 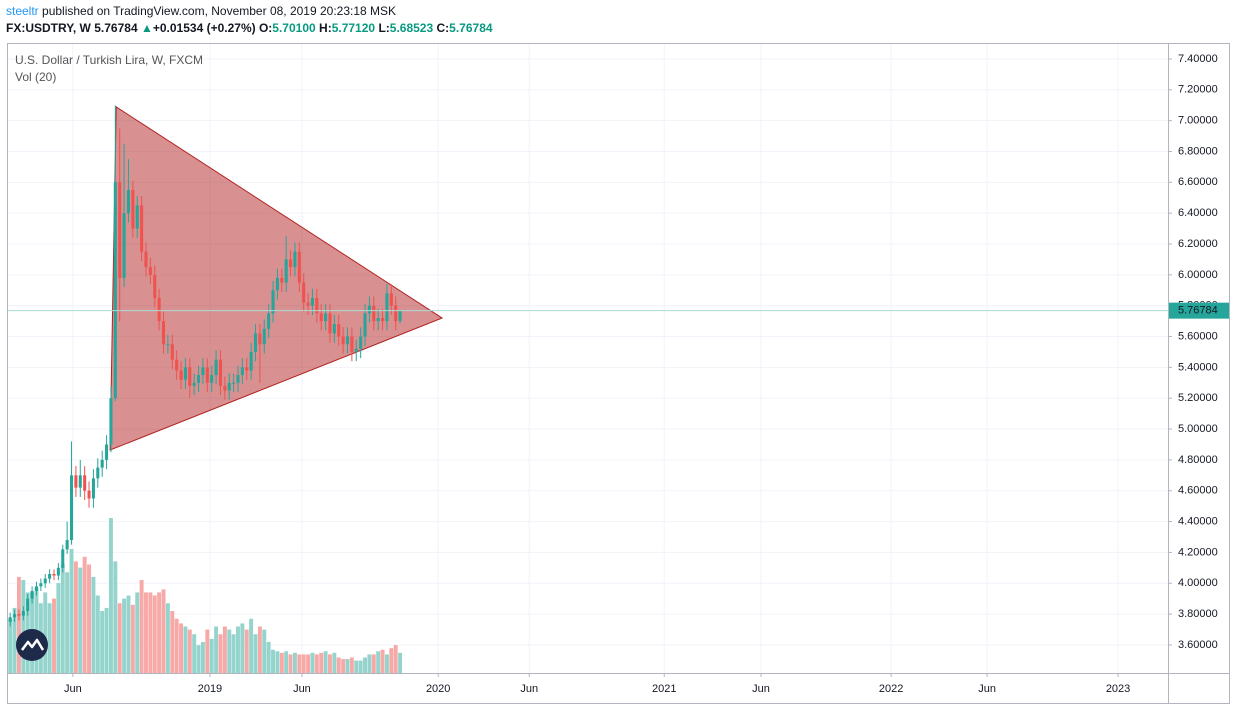 What do you see at coordinates (1198, 583) in the screenshot?
I see `y-tick-label: 4.00000` at bounding box center [1198, 583].